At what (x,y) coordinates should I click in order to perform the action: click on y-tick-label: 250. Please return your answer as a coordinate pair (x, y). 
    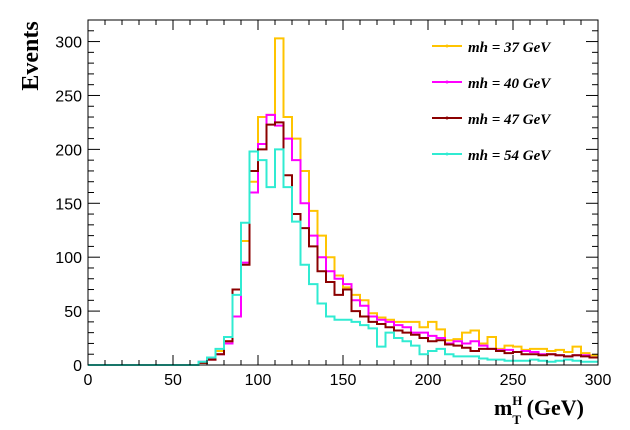
    Looking at the image, I should click on (68, 96).